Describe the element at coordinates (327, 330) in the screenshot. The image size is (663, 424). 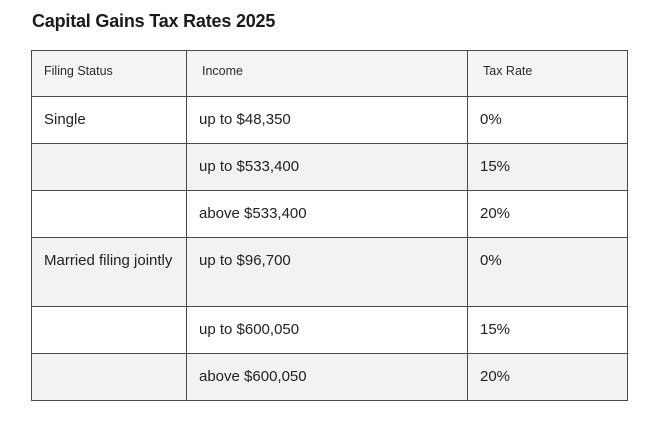
I see `income-cell: up to $600,050` at that location.